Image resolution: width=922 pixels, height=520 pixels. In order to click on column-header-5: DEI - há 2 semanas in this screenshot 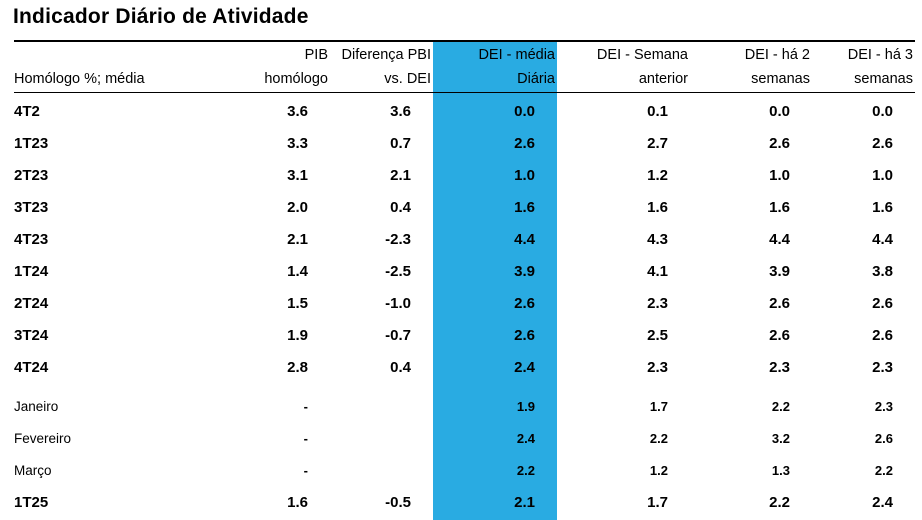, I will do `click(751, 67)`.